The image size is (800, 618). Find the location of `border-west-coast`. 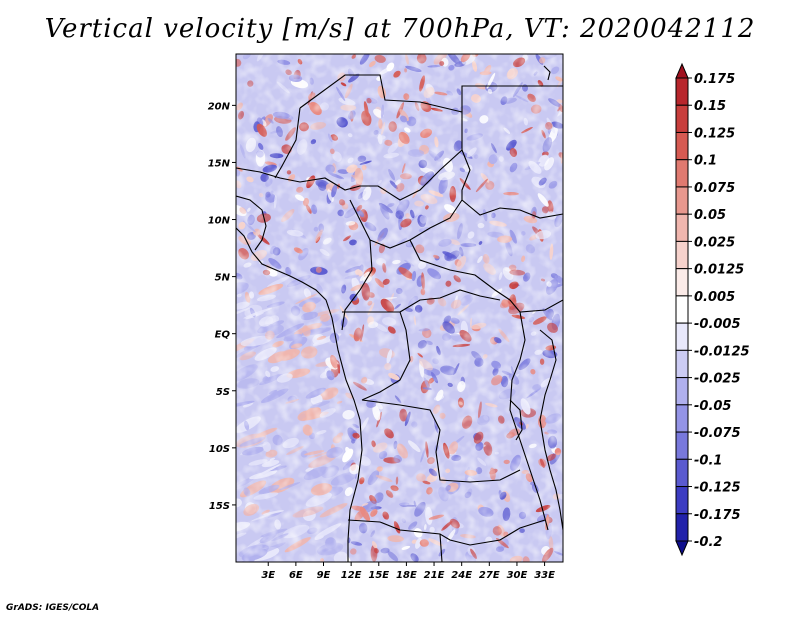

border-west-coast is located at coordinates (251, 223).